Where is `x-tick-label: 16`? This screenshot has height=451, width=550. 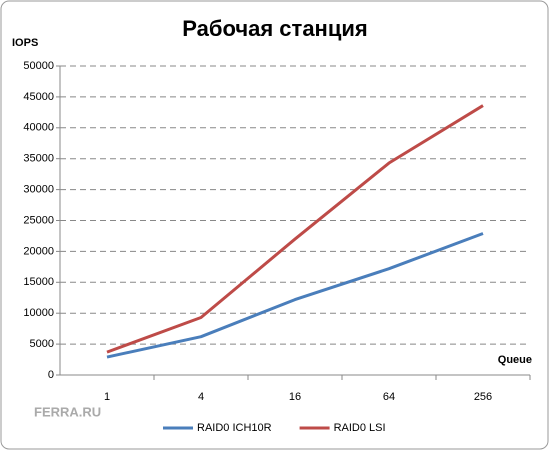
x-tick-label: 16 is located at coordinates (295, 397).